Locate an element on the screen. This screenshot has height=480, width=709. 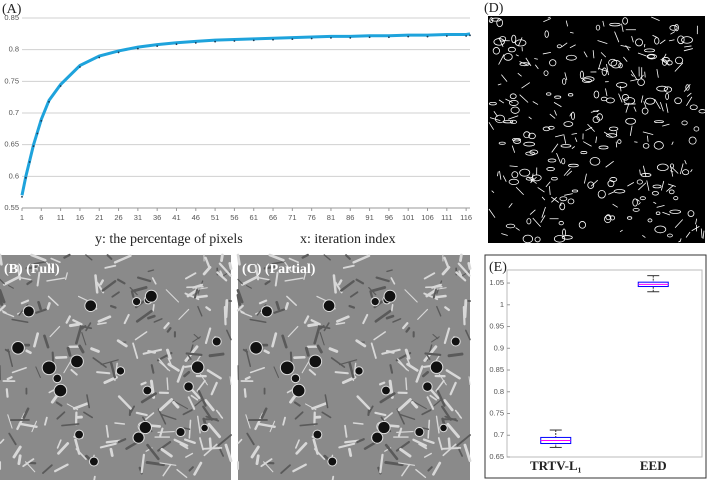
y-tick-label: 0.95 is located at coordinates (496, 326).